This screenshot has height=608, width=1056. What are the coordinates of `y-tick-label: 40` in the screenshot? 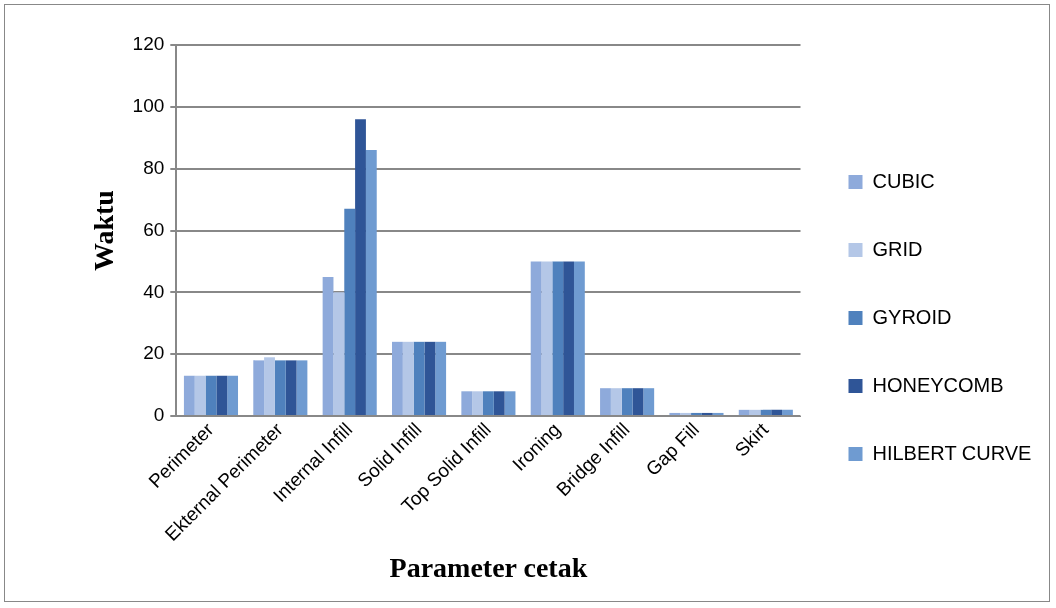 It's located at (154, 291).